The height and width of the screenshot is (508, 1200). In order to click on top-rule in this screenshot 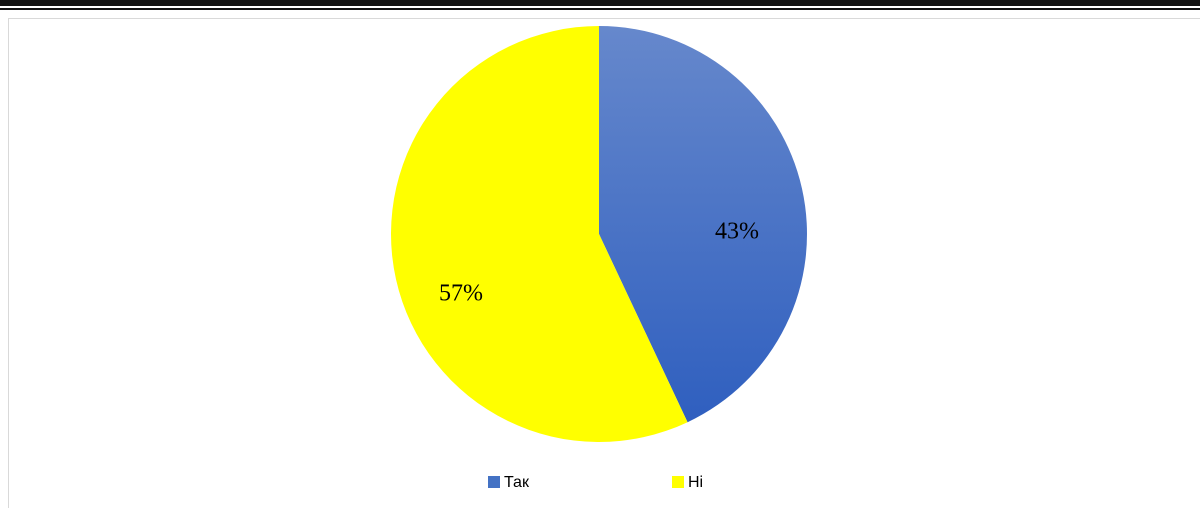, I will do `click(600, 3)`.